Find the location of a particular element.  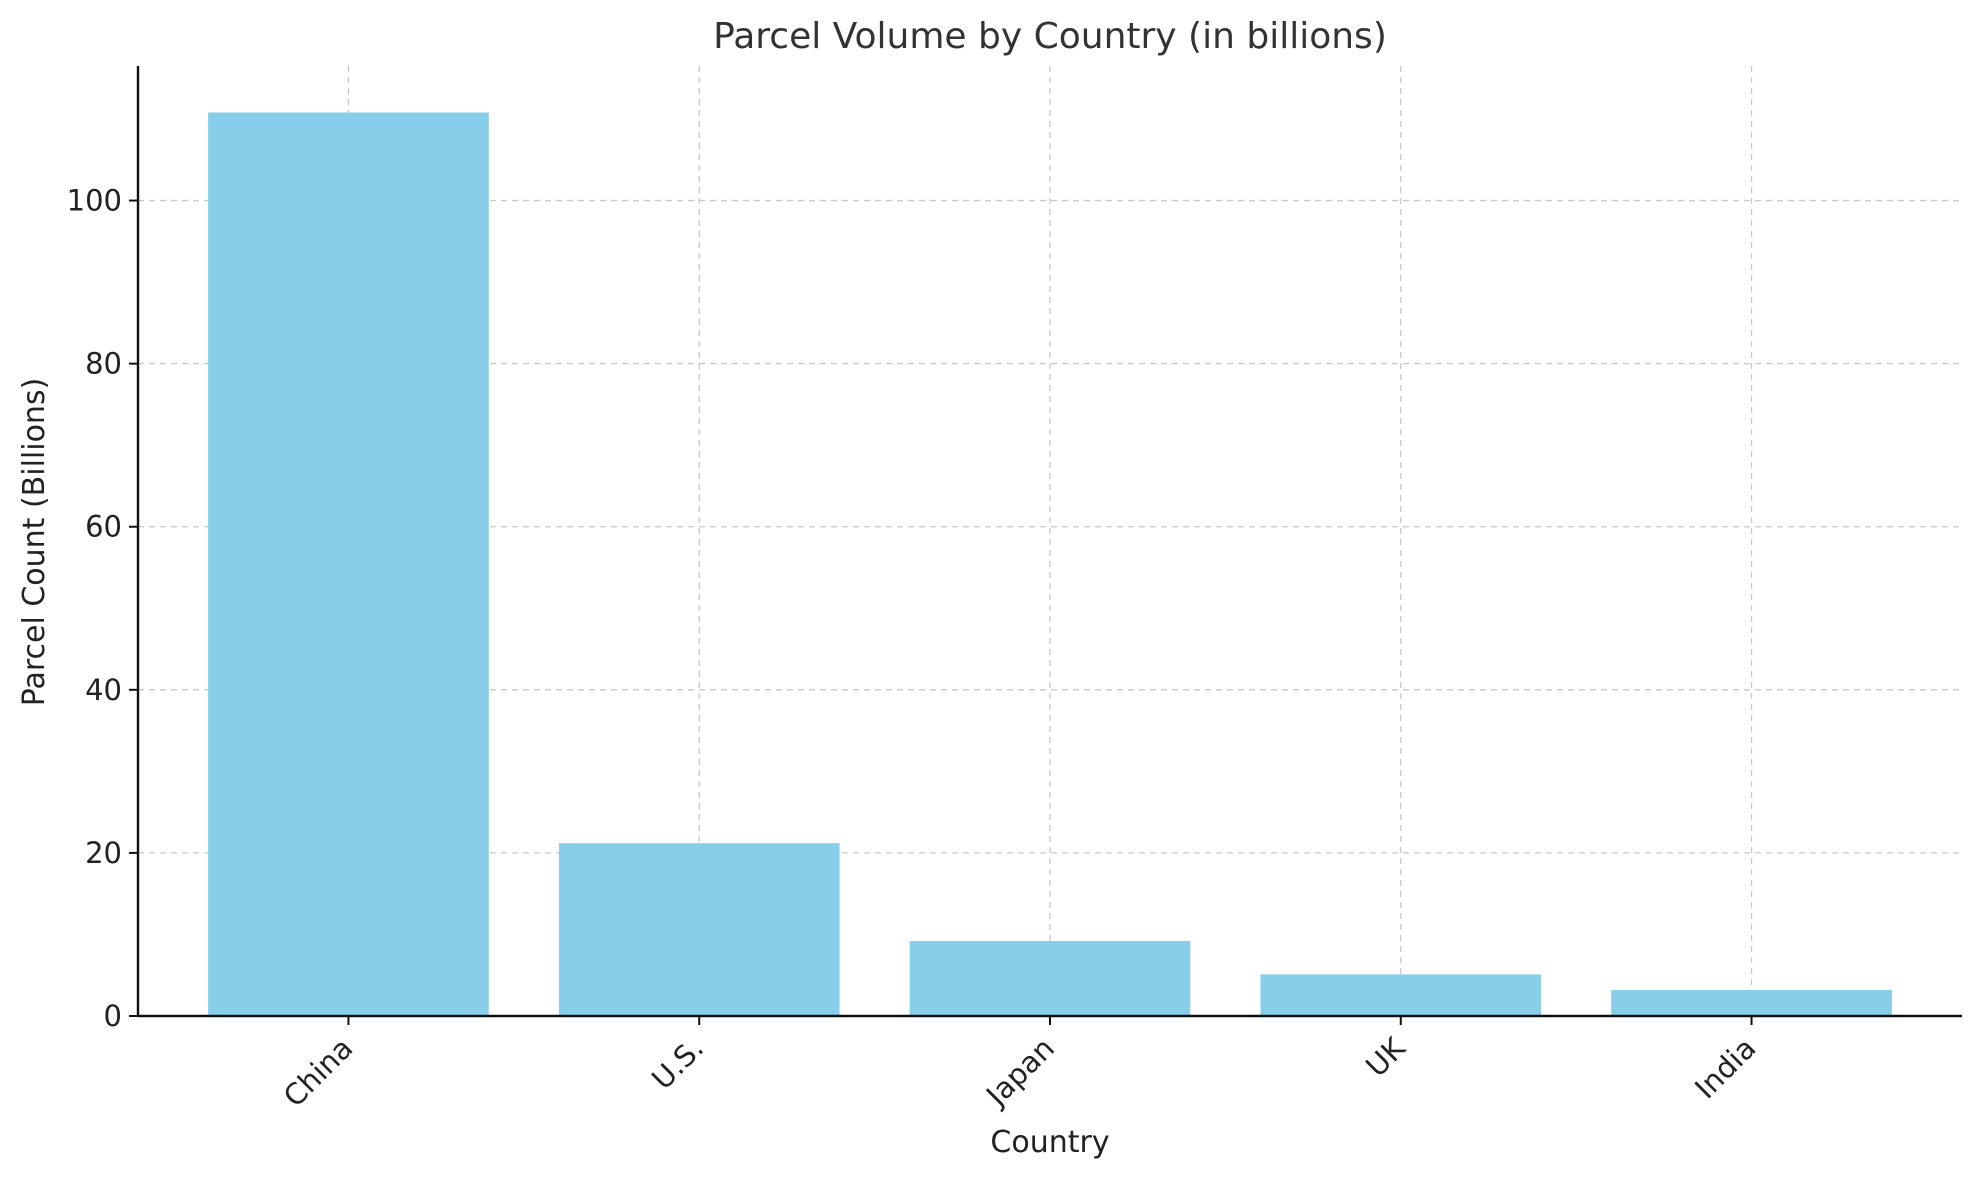

y-tick-label: 60 is located at coordinates (103, 527).